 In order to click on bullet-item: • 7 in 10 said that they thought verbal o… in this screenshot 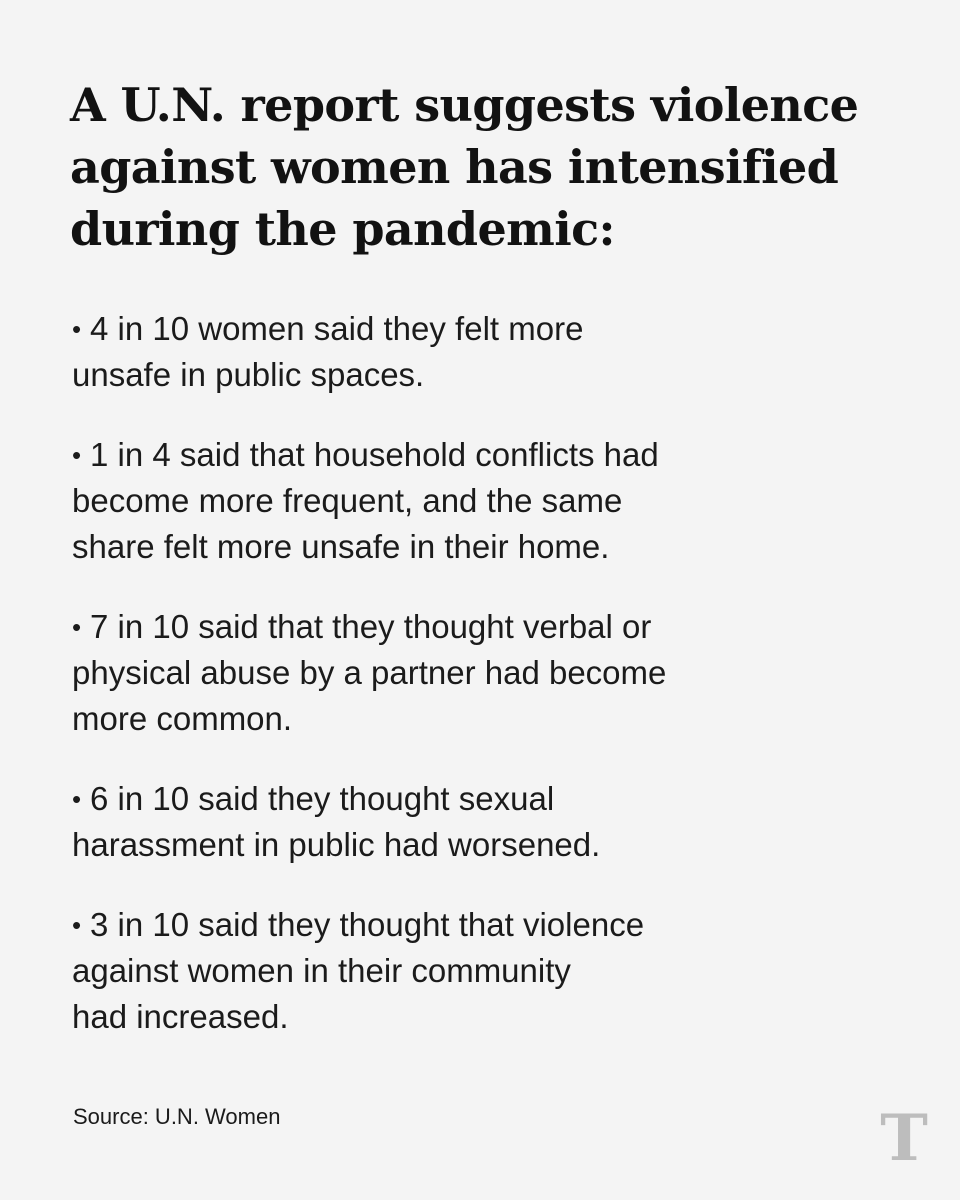, I will do `click(482, 673)`.